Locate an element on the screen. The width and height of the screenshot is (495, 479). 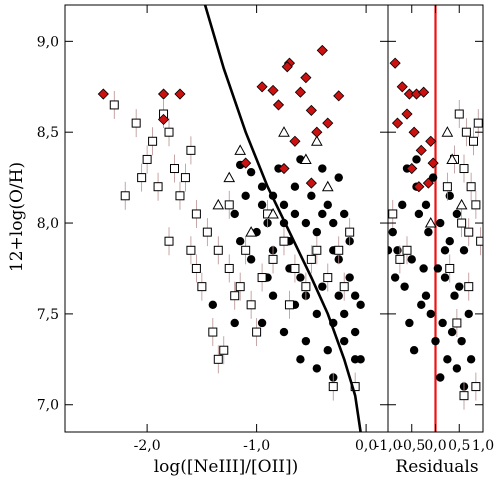
y-tick-label: 8,5 is located at coordinates (48, 133).